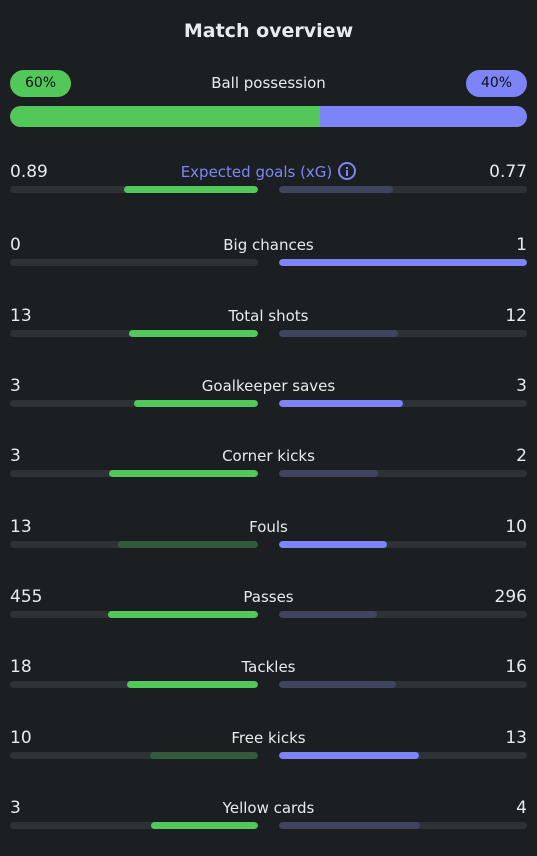  Describe the element at coordinates (21, 667) in the screenshot. I see `home-value: 18` at that location.